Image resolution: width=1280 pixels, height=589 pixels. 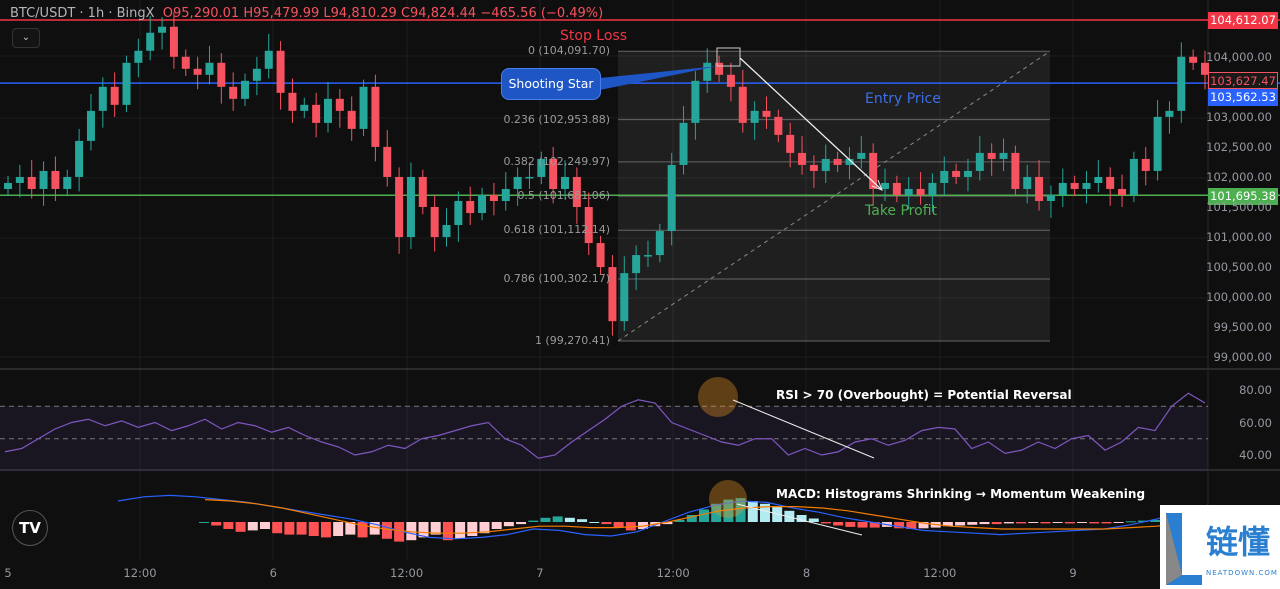 I want to click on tradingview-logo: TV, so click(x=30, y=528).